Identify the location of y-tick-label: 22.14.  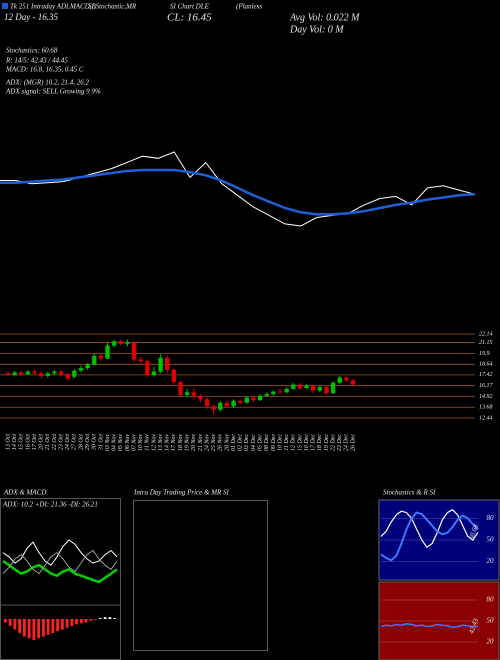
(486, 333).